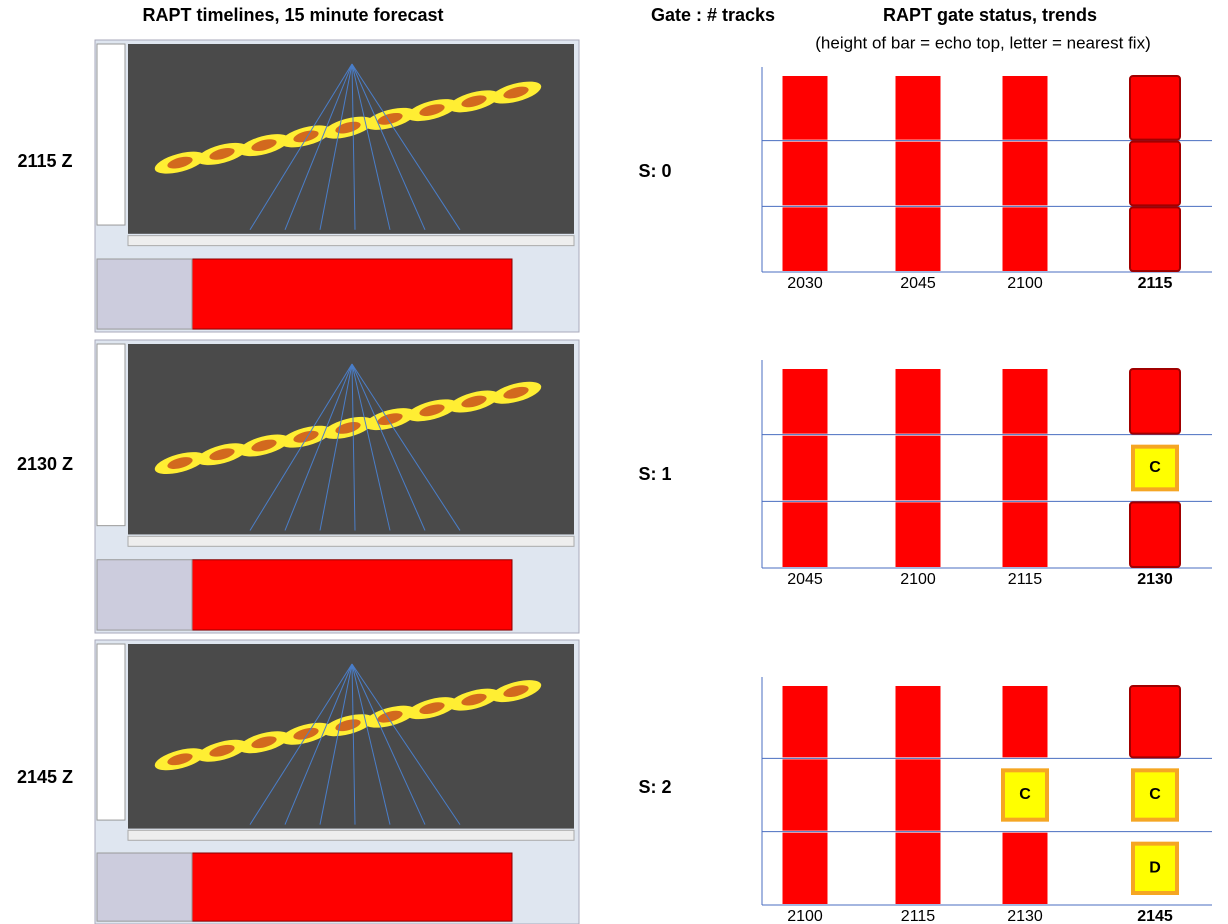 This screenshot has height=924, width=1228. Describe the element at coordinates (805, 283) in the screenshot. I see `column-time: 2030` at that location.